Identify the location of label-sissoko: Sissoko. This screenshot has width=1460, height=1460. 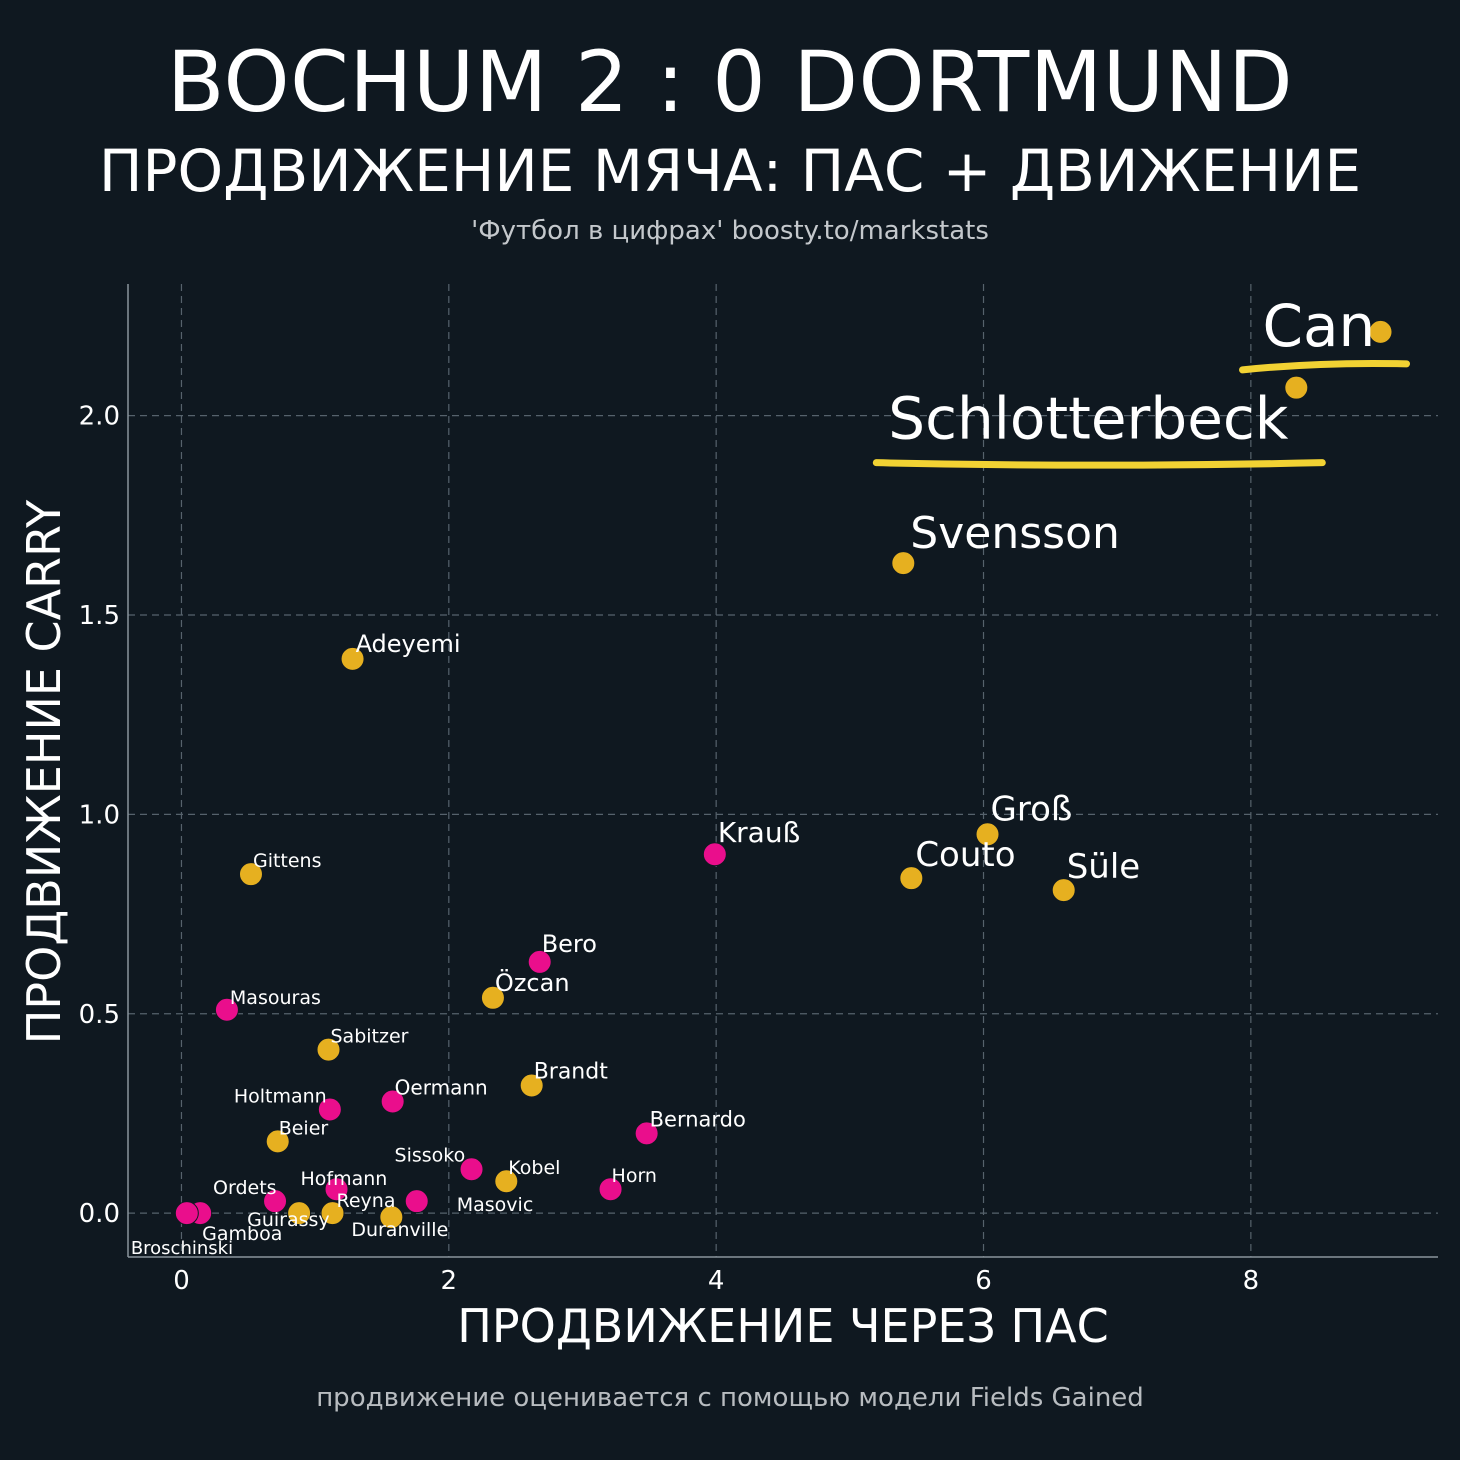
(430, 1155).